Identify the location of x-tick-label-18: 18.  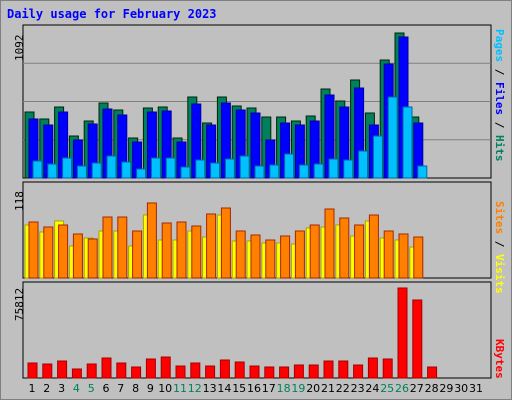
(283, 388).